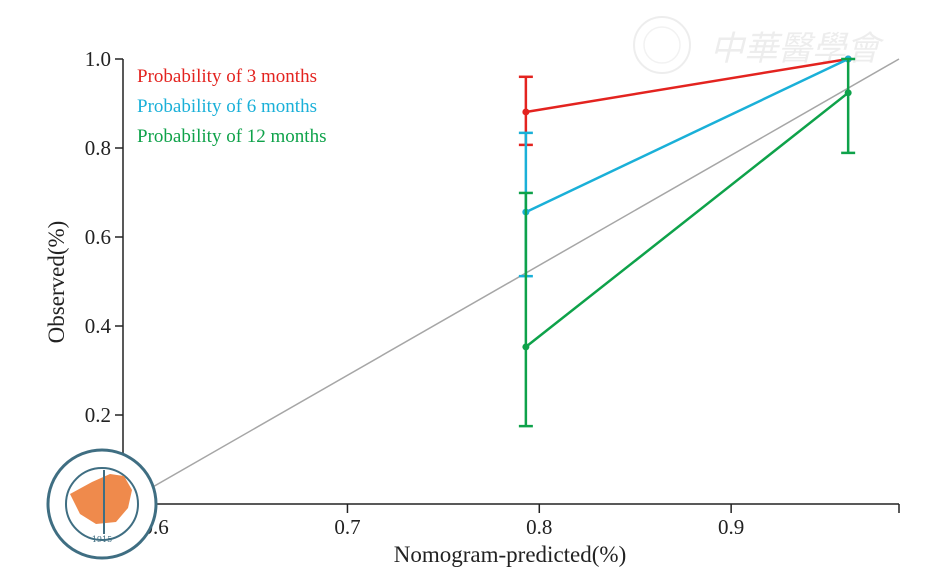 Image resolution: width=949 pixels, height=585 pixels. What do you see at coordinates (56, 282) in the screenshot?
I see `y-axis-label: Observed(%)` at bounding box center [56, 282].